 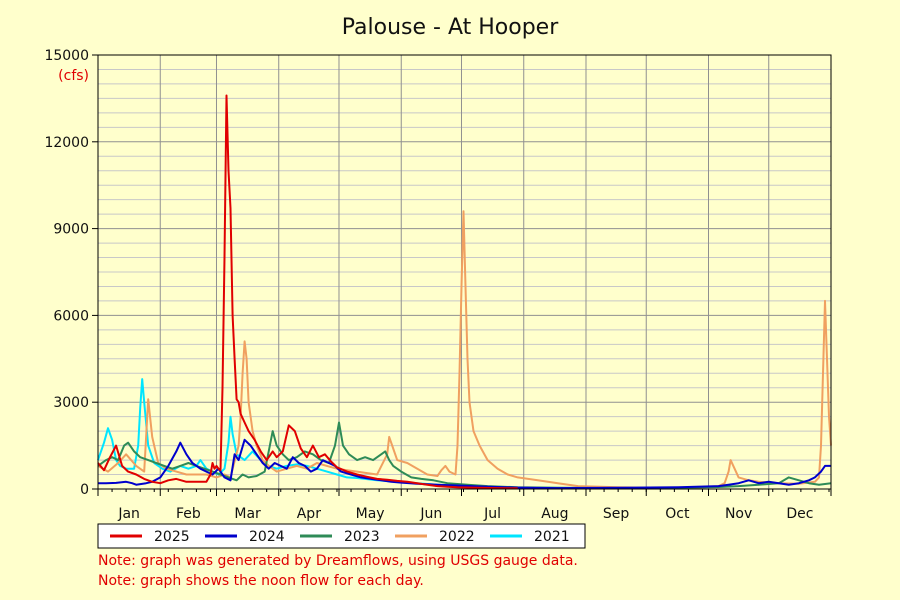 What do you see at coordinates (457, 537) in the screenshot?
I see `legend-label-2022: 2022` at bounding box center [457, 537].